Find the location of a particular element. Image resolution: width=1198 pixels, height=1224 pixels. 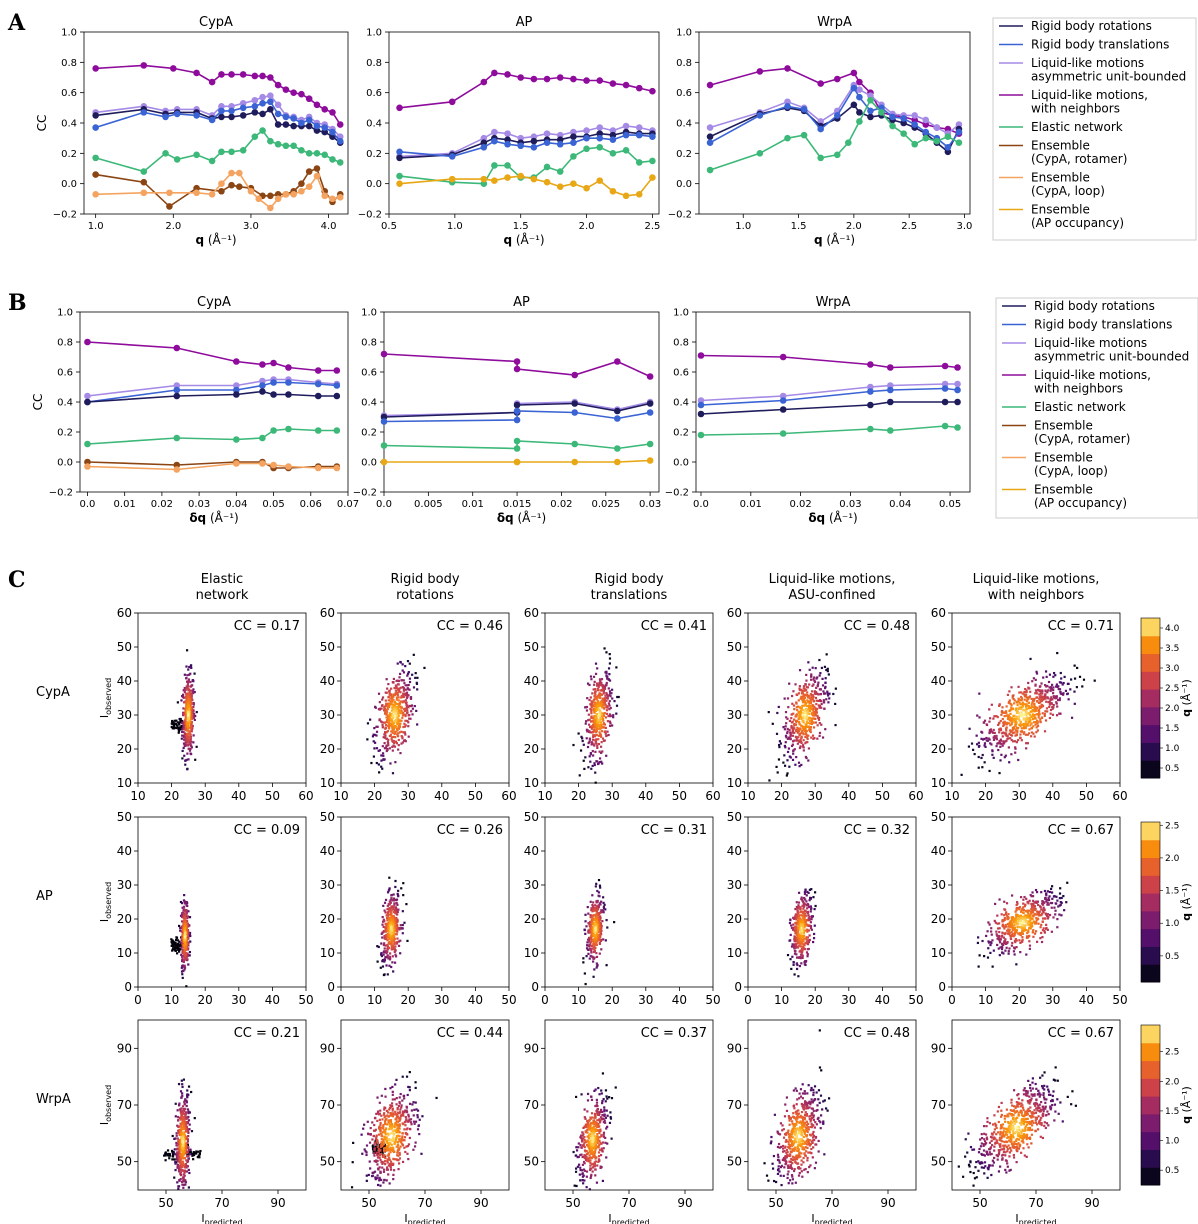

colorbar-segment is located at coordinates (1150, 698).